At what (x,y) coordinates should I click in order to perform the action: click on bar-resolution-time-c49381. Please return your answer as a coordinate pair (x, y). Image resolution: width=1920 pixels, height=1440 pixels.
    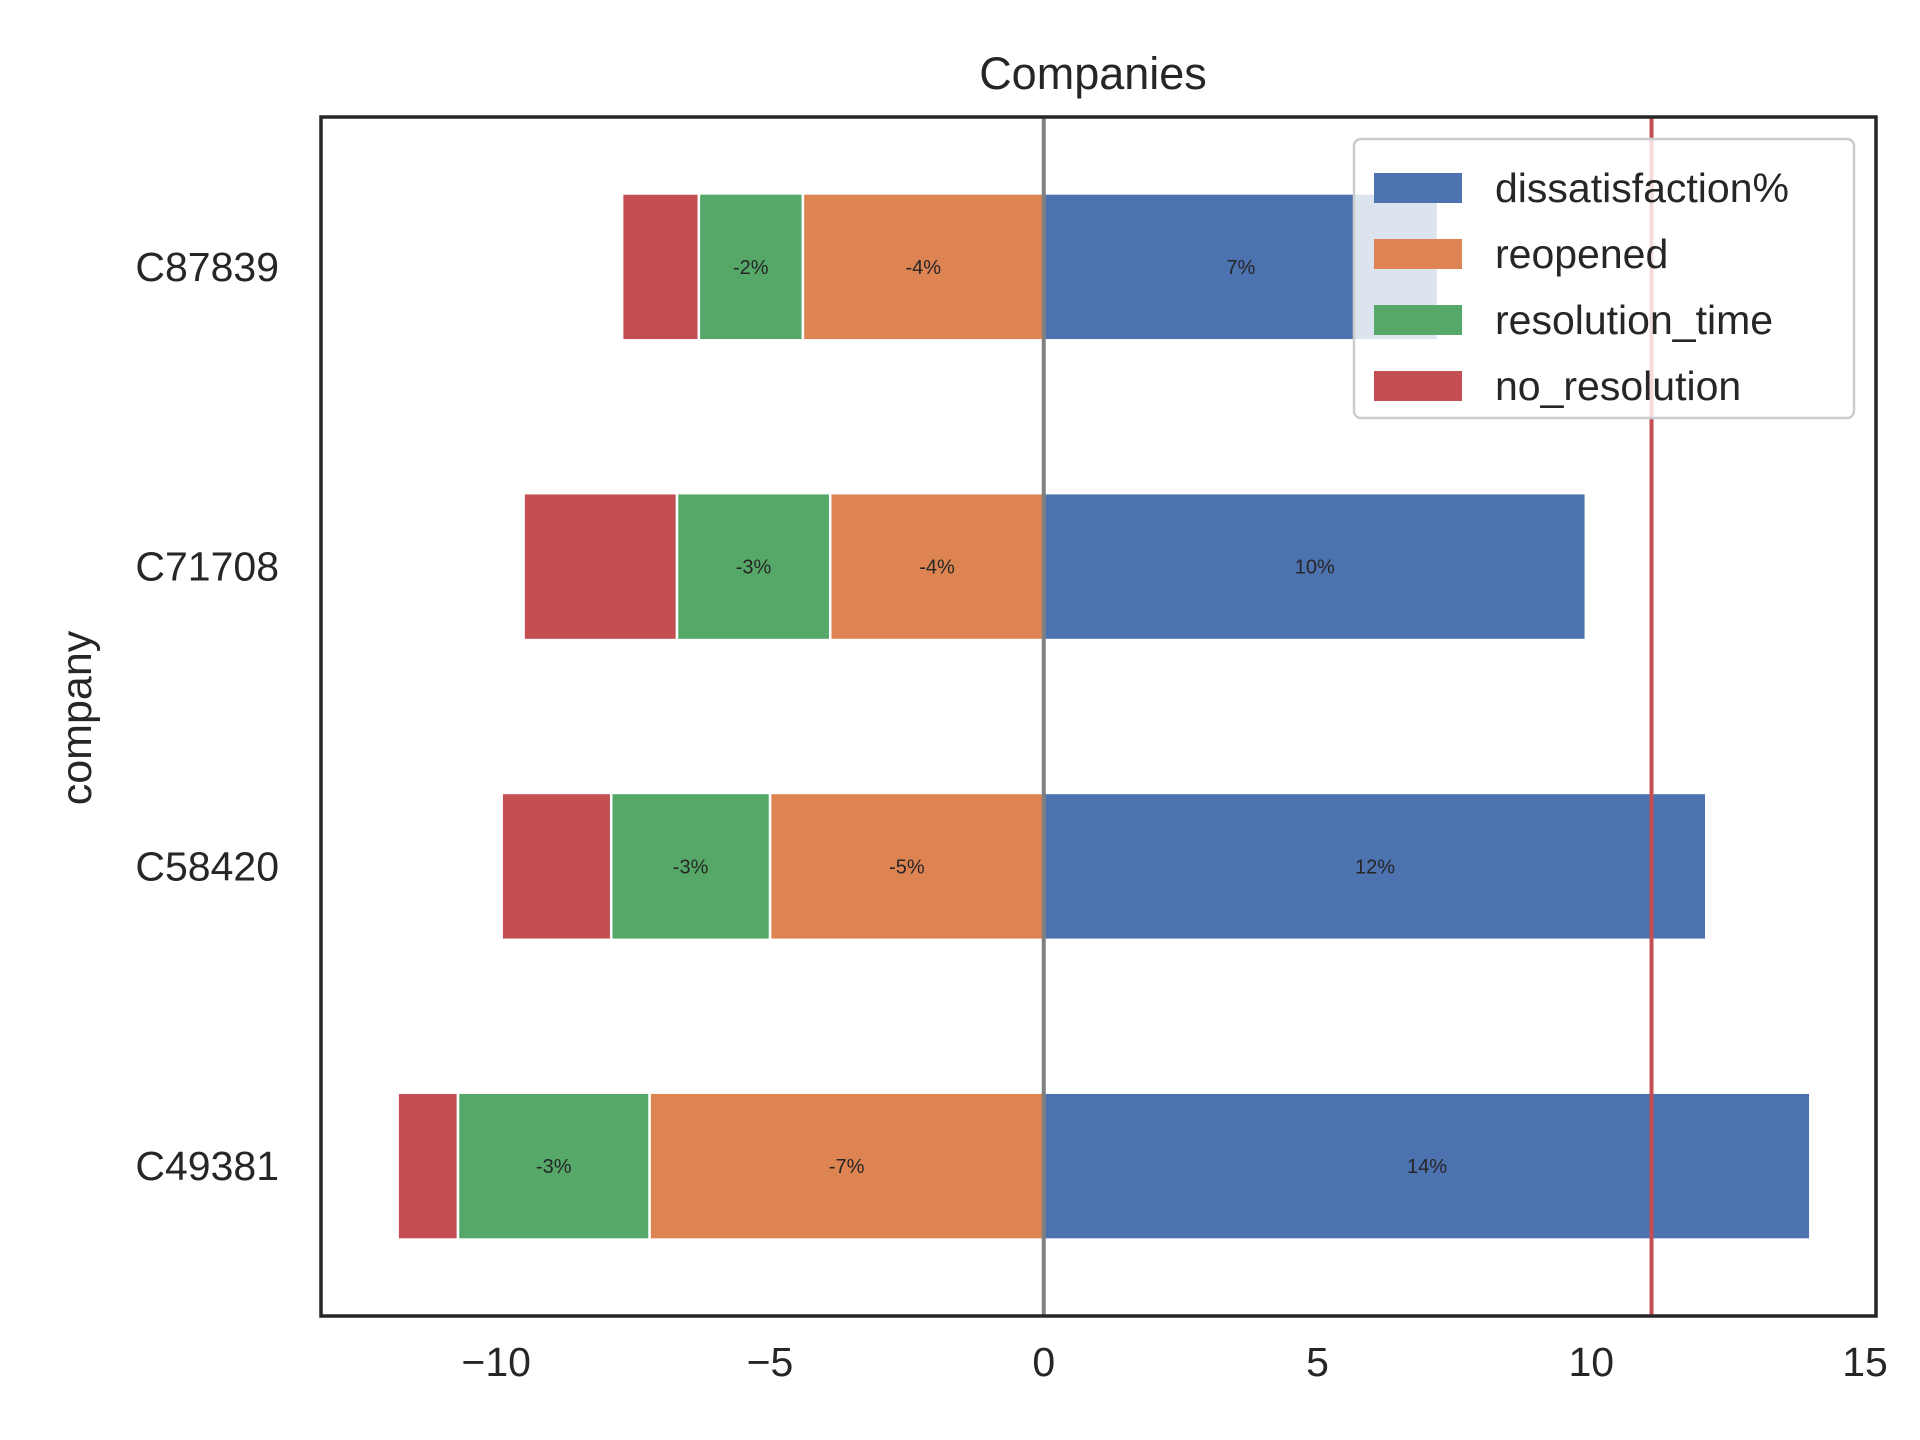
    Looking at the image, I should click on (553, 1166).